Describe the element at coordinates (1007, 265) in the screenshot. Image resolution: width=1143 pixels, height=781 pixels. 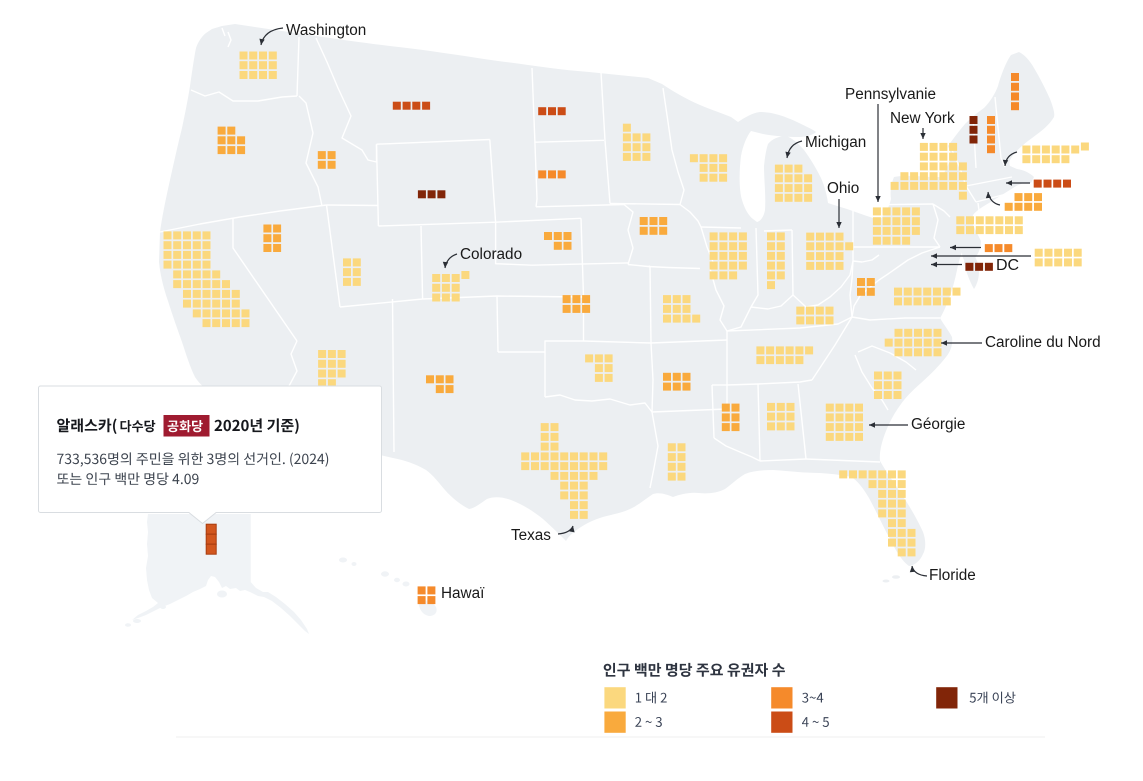
I see `svg-text: DC` at that location.